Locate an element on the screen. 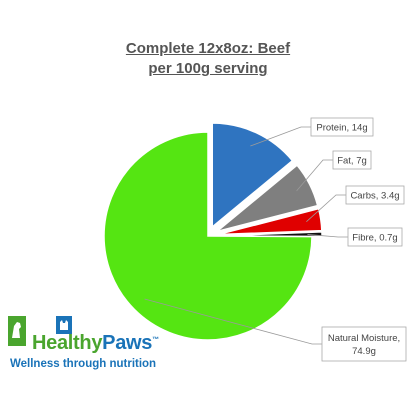 Image resolution: width=416 pixels, height=416 pixels. data-label-0: Protein, 14g is located at coordinates (341, 128).